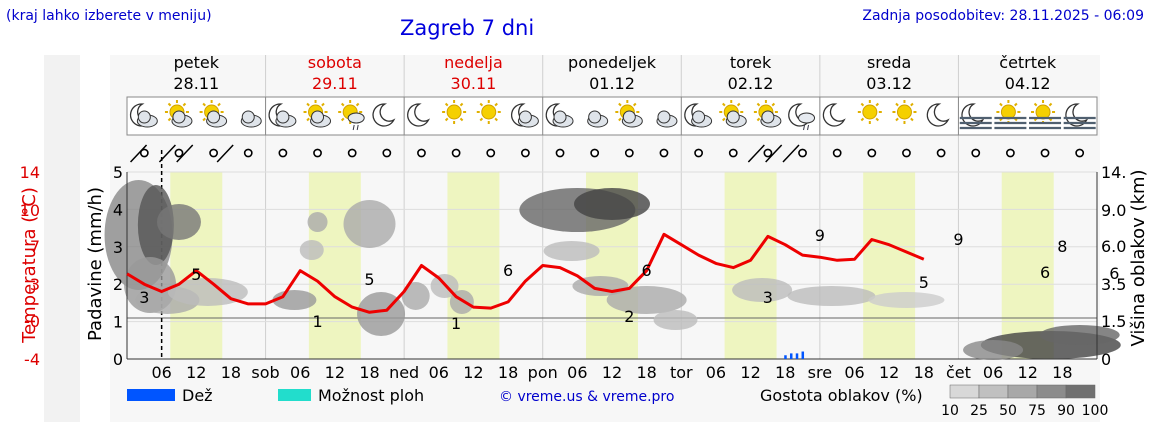 The height and width of the screenshot is (443, 1152). I want to click on density-level-label: 100, so click(1095, 411).